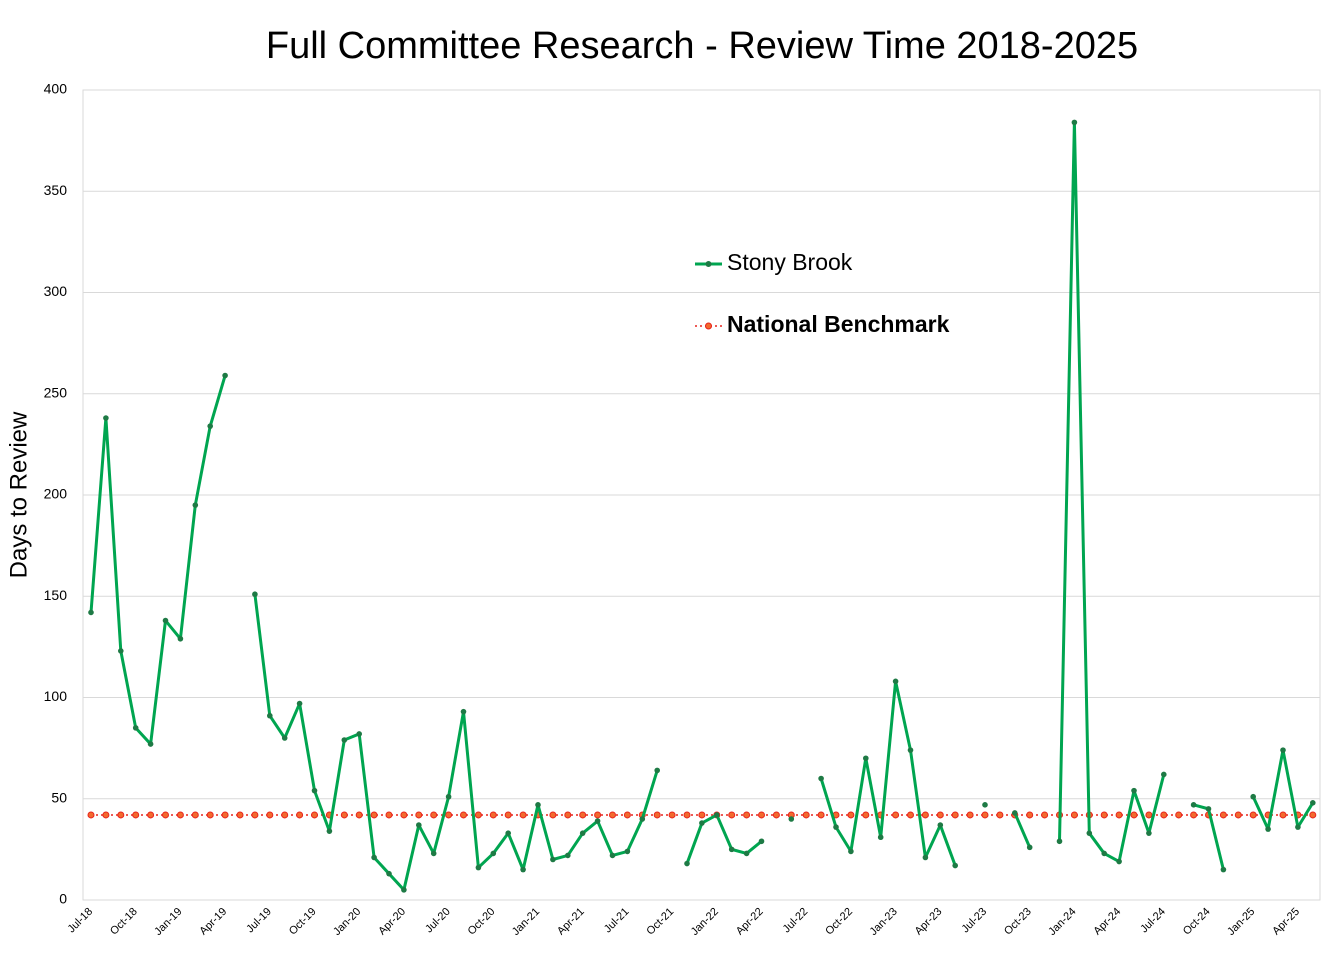 The width and height of the screenshot is (1328, 954). What do you see at coordinates (838, 324) in the screenshot?
I see `legend-label: National Benchmark` at bounding box center [838, 324].